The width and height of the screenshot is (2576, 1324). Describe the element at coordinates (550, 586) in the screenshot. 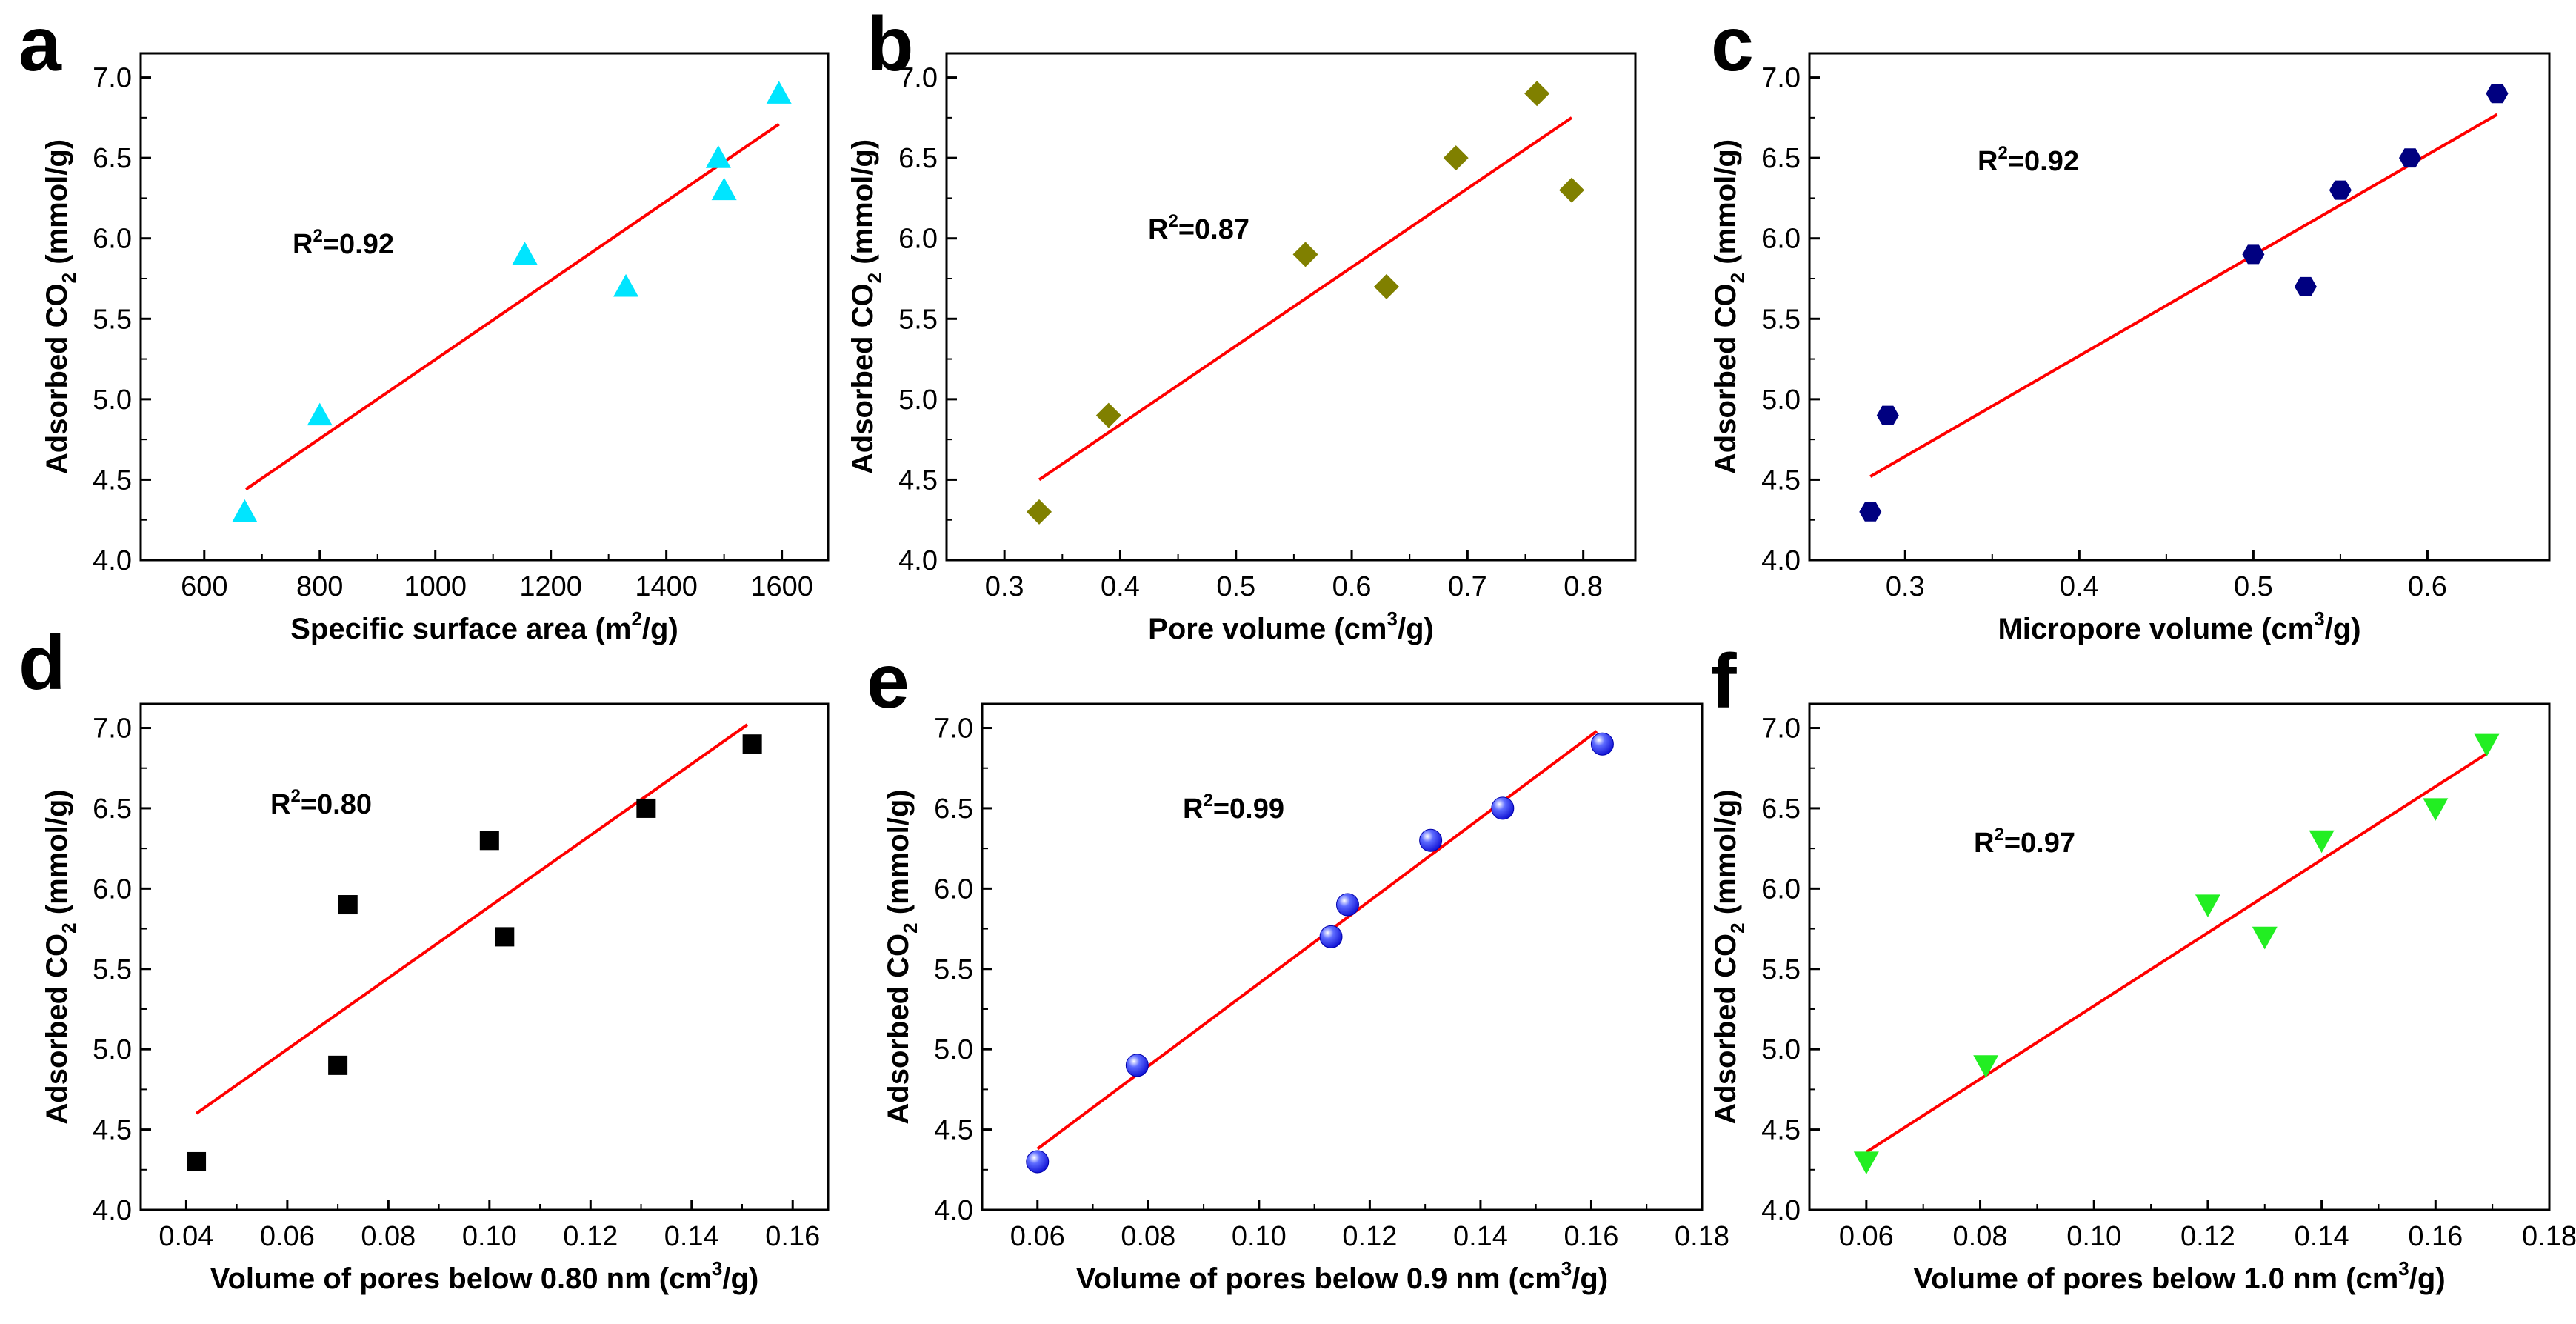

I see `x-tick-label: 1200` at that location.